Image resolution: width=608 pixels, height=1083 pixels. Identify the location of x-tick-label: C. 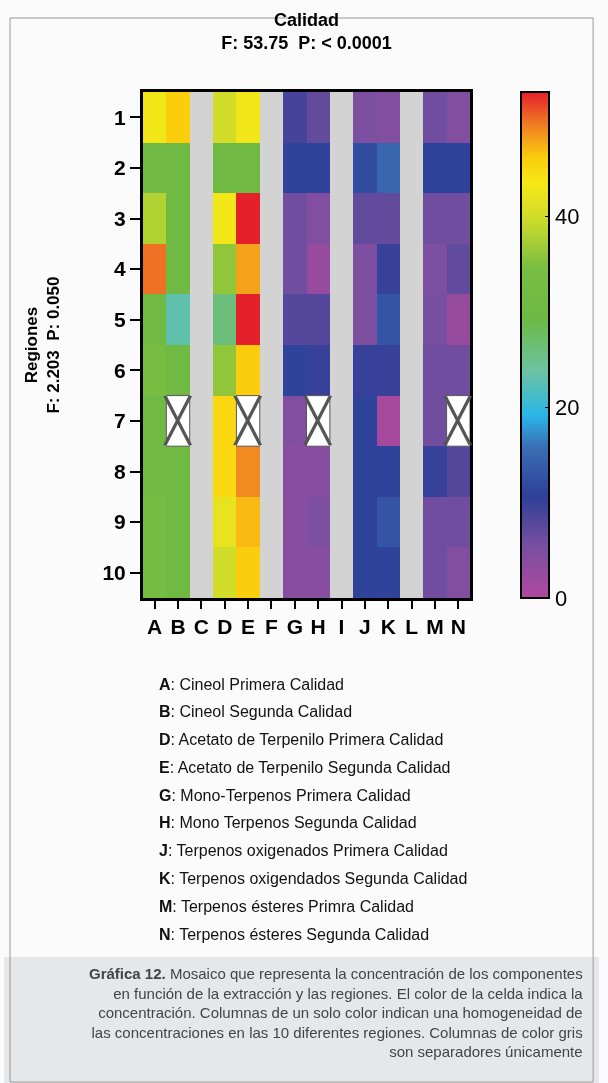
(201, 627).